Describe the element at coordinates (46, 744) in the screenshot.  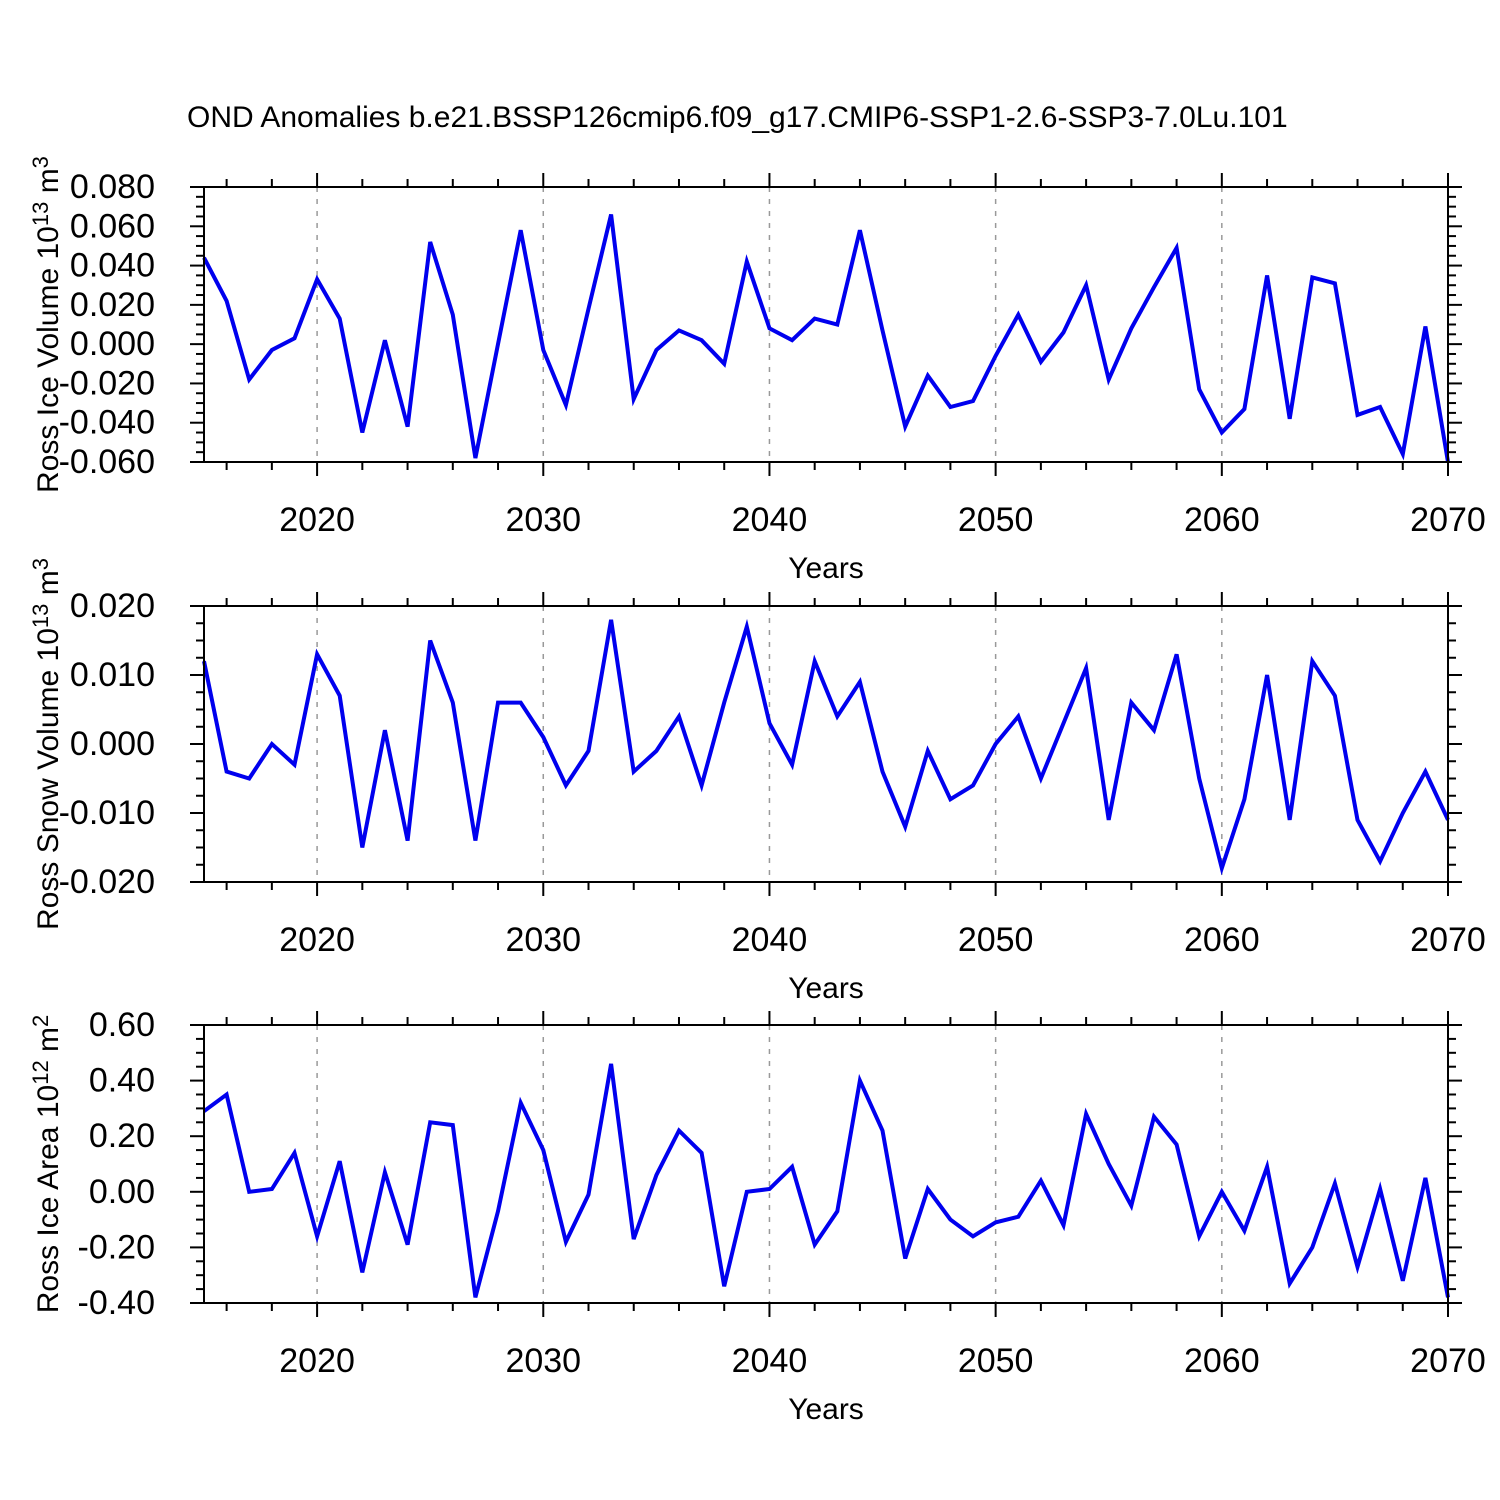
I see `ross-snow-volume-y-axis-title: Ross Snow Volume 1013 m3` at that location.